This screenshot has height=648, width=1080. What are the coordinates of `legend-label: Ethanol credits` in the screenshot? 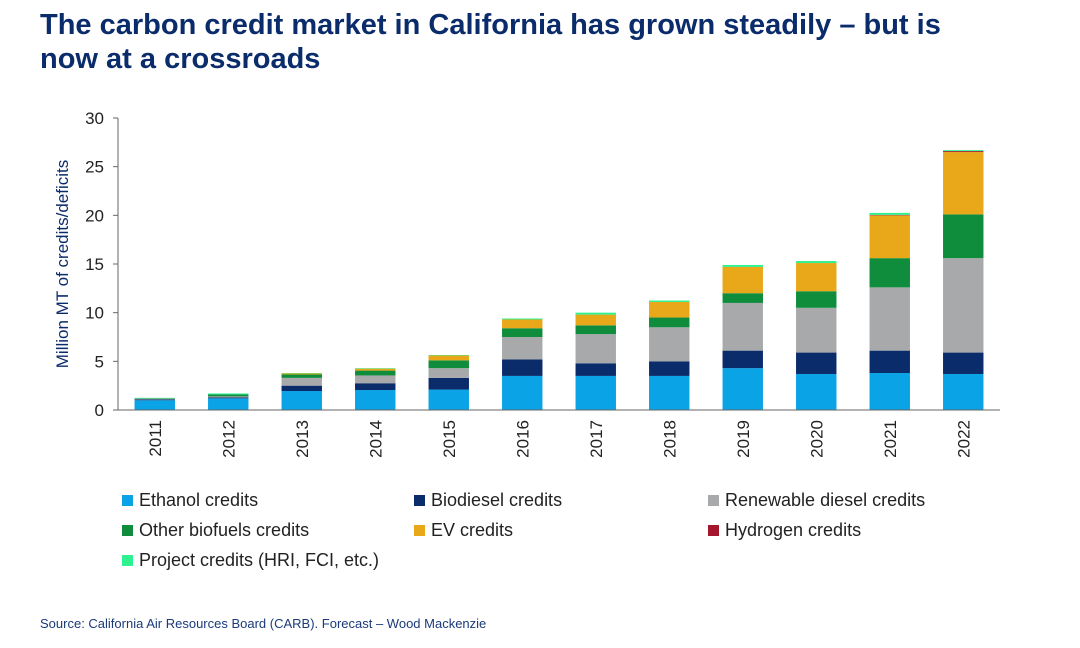 It's located at (199, 500).